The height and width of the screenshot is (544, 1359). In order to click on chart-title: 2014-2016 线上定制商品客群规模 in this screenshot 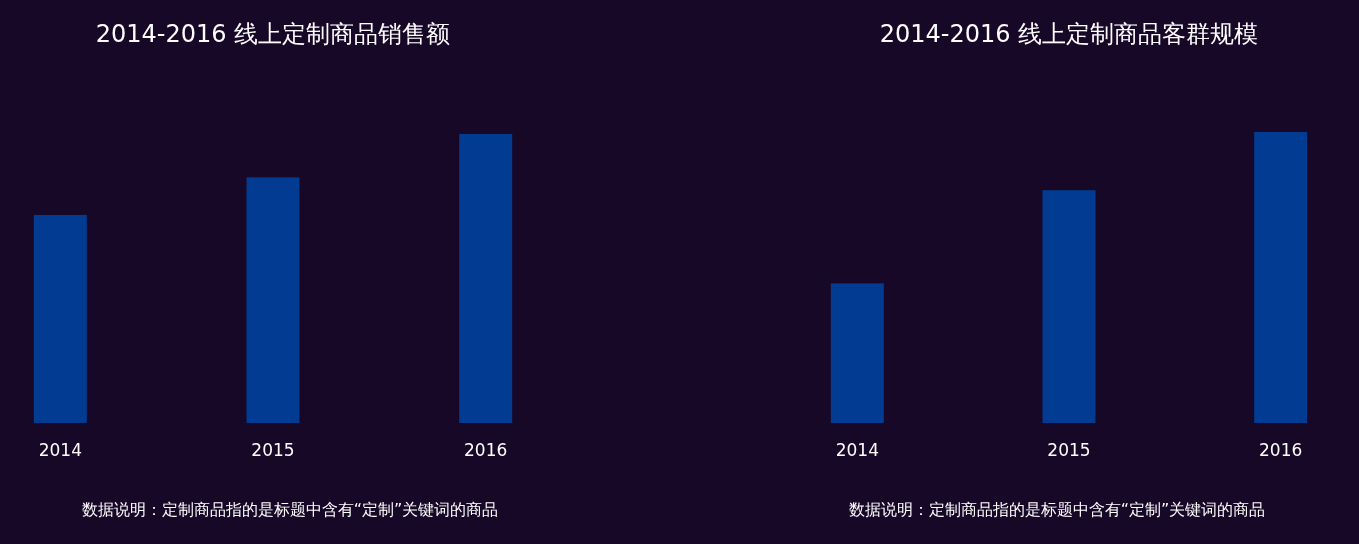, I will do `click(1068, 34)`.